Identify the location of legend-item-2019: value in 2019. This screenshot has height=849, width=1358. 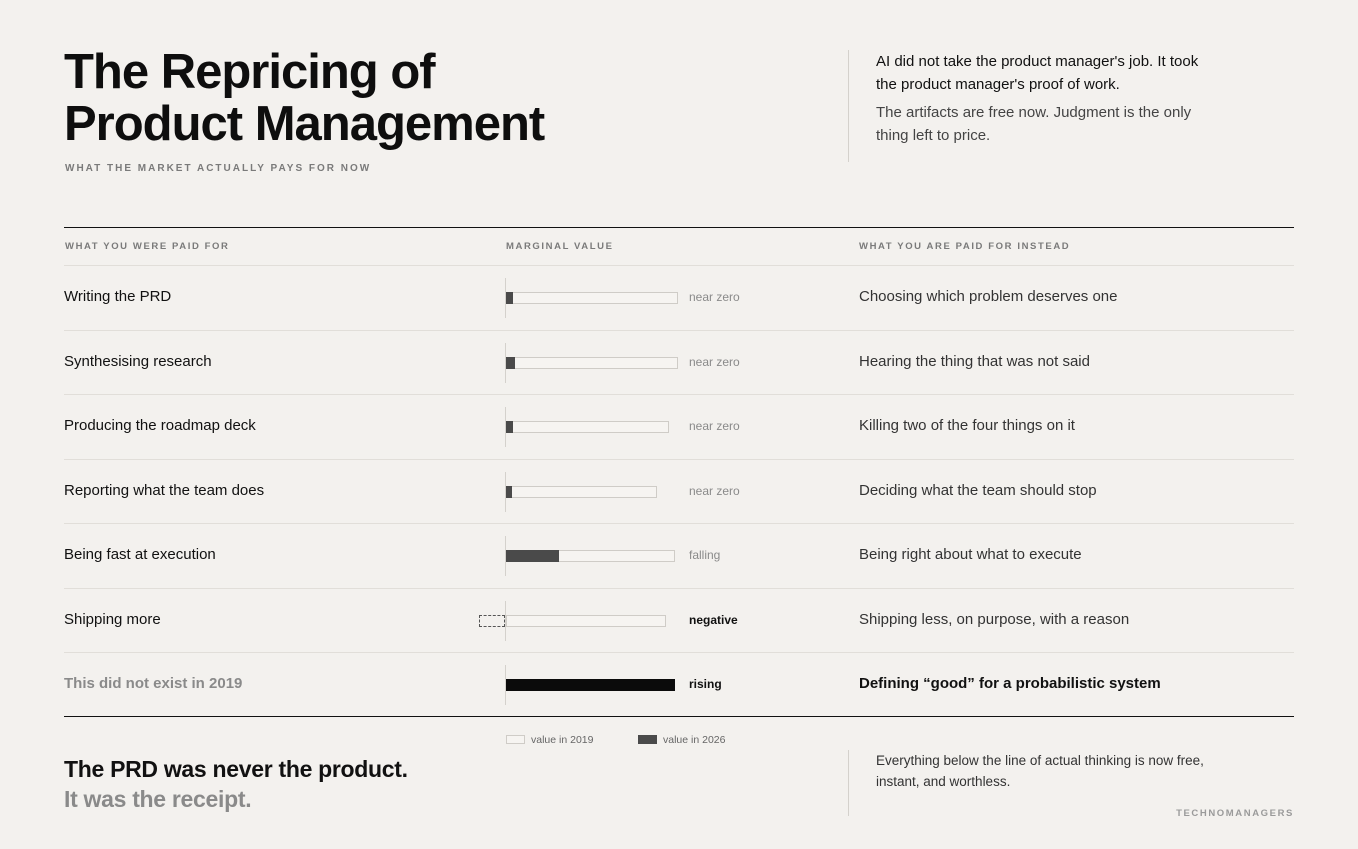
(549, 740).